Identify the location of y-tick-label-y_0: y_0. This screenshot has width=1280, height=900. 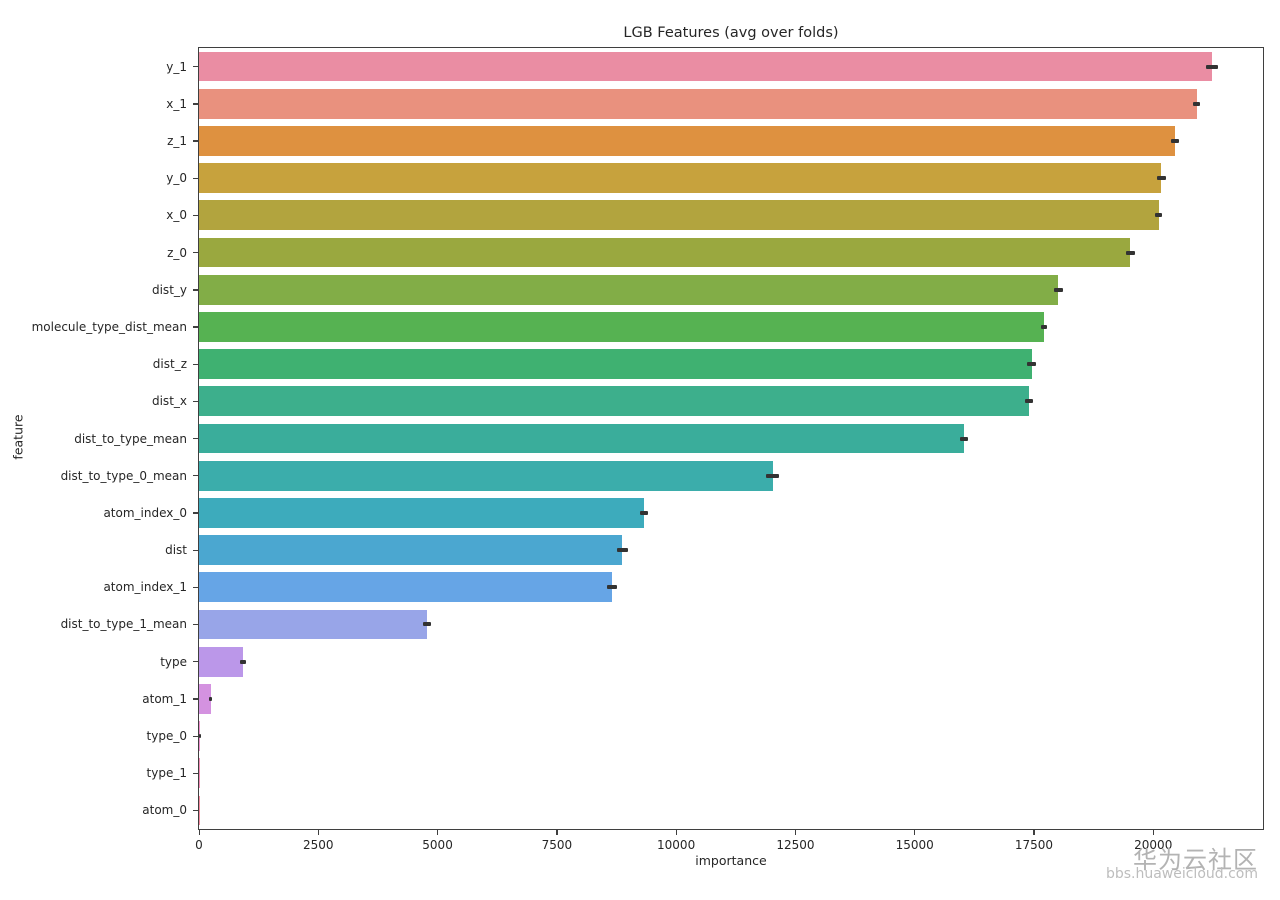
(176, 178).